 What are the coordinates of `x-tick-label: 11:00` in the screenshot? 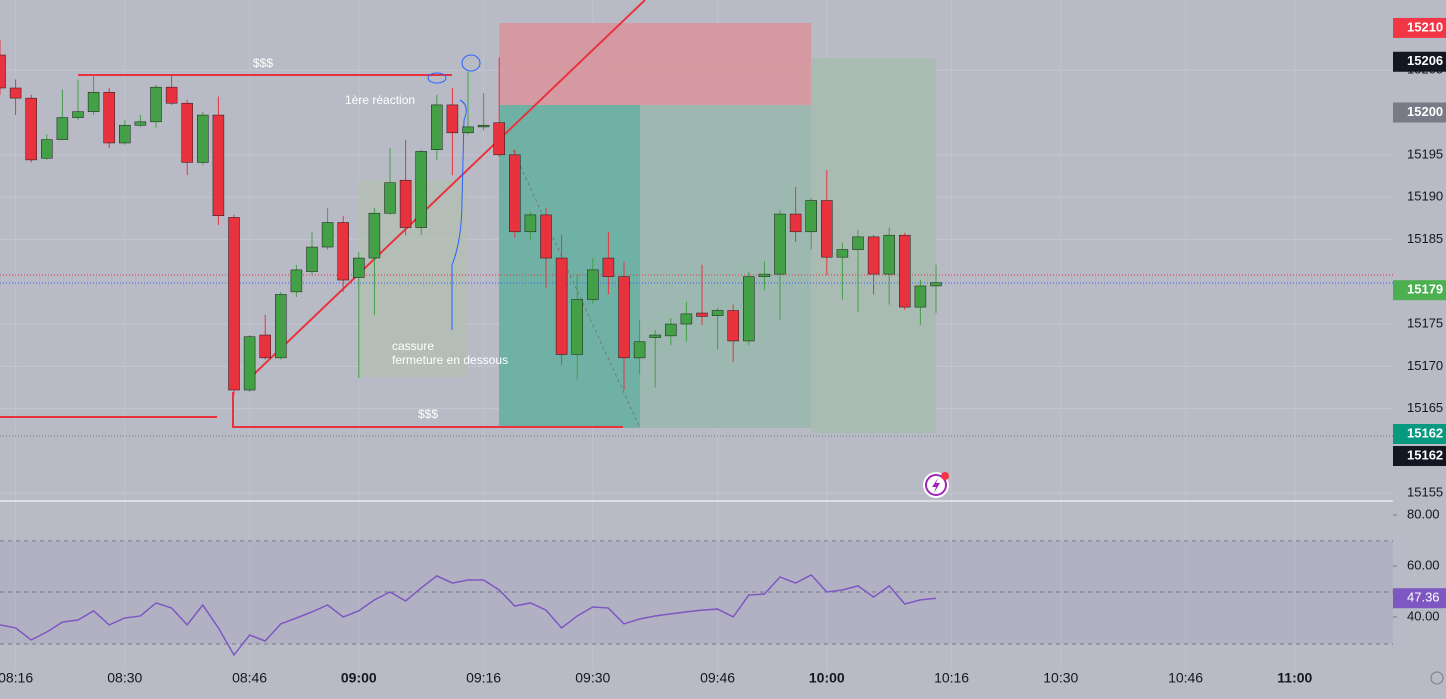 It's located at (1294, 678).